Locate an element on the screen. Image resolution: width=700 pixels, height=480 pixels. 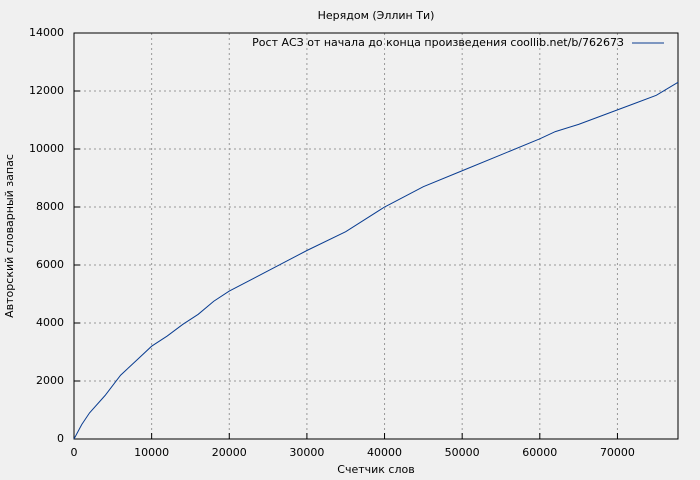
x-axis-label: Счетчик слов is located at coordinates (375, 469).